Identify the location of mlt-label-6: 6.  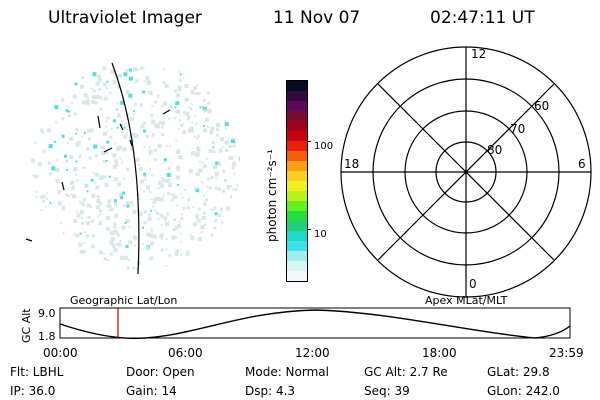
(582, 164).